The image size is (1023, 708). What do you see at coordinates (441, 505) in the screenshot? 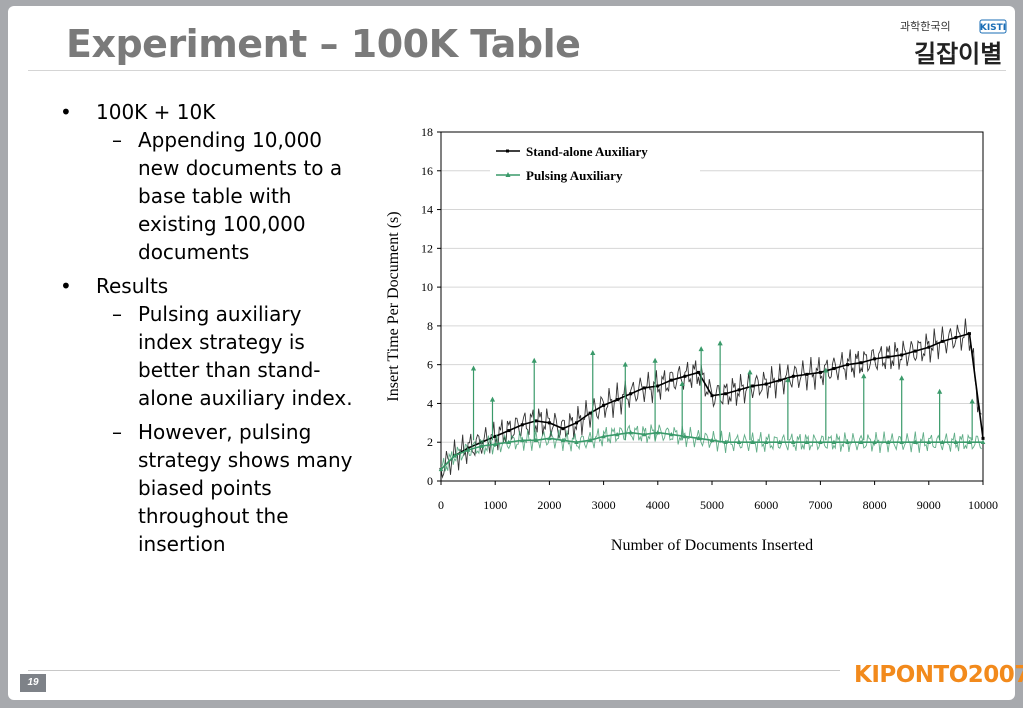
I see `x-tick-label: 0` at bounding box center [441, 505].